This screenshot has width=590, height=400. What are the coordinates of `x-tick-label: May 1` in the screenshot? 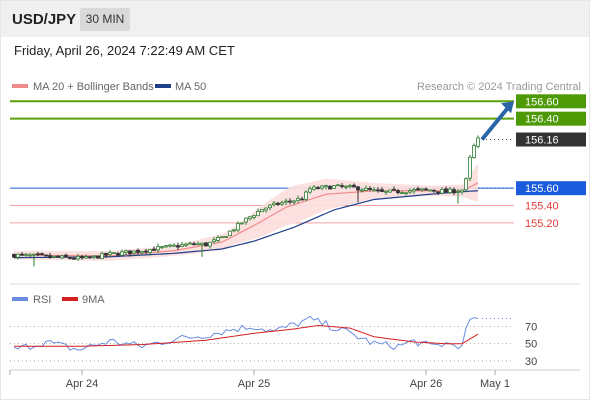 It's located at (495, 384).